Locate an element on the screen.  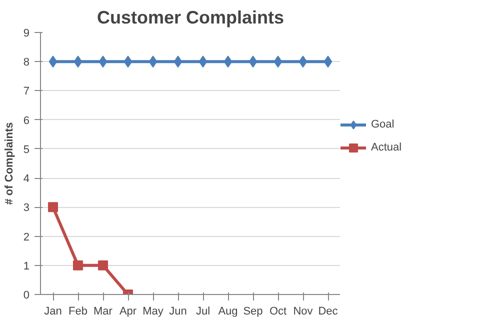
x-tick-label: Oct is located at coordinates (278, 312).